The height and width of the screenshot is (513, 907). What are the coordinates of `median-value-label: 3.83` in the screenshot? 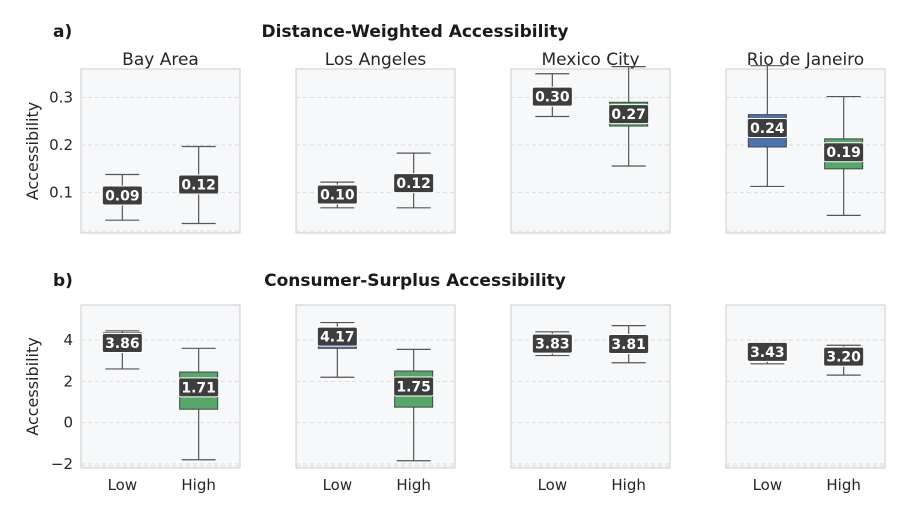 It's located at (552, 345).